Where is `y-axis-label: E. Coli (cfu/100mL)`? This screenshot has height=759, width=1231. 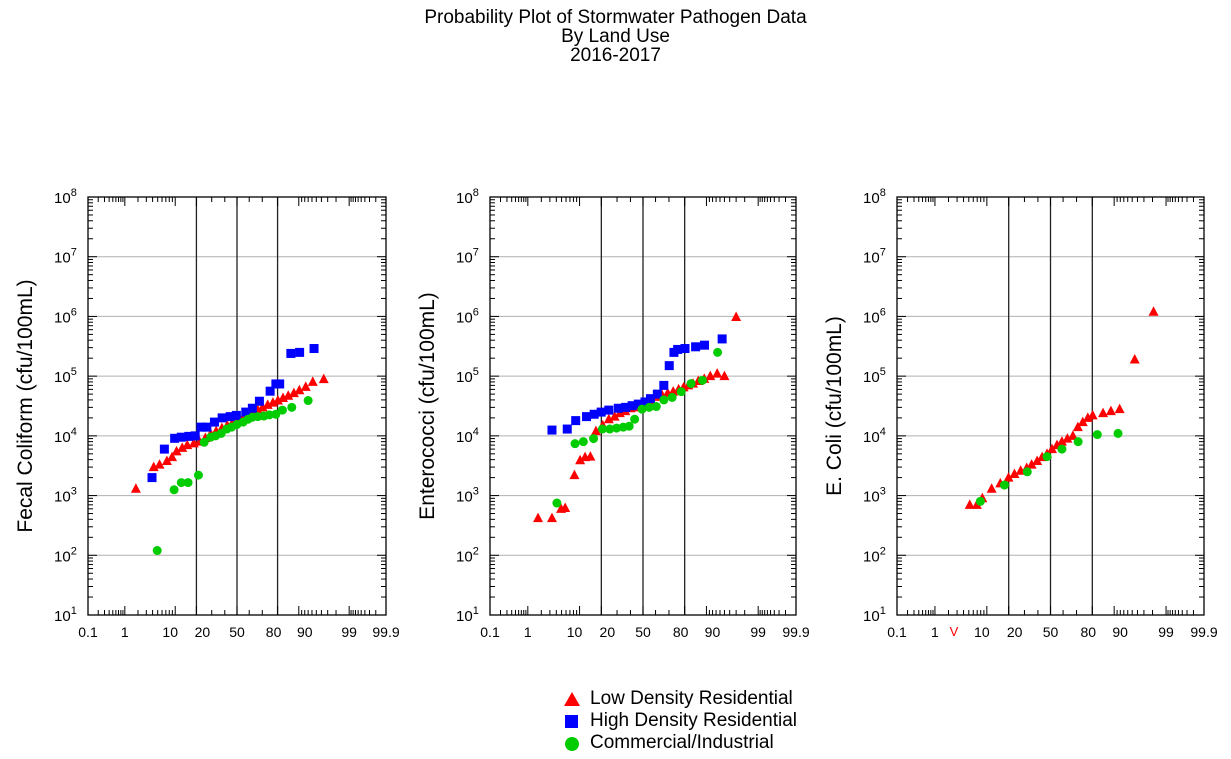
y-axis-label: E. Coli (cfu/100mL) is located at coordinates (834, 406).